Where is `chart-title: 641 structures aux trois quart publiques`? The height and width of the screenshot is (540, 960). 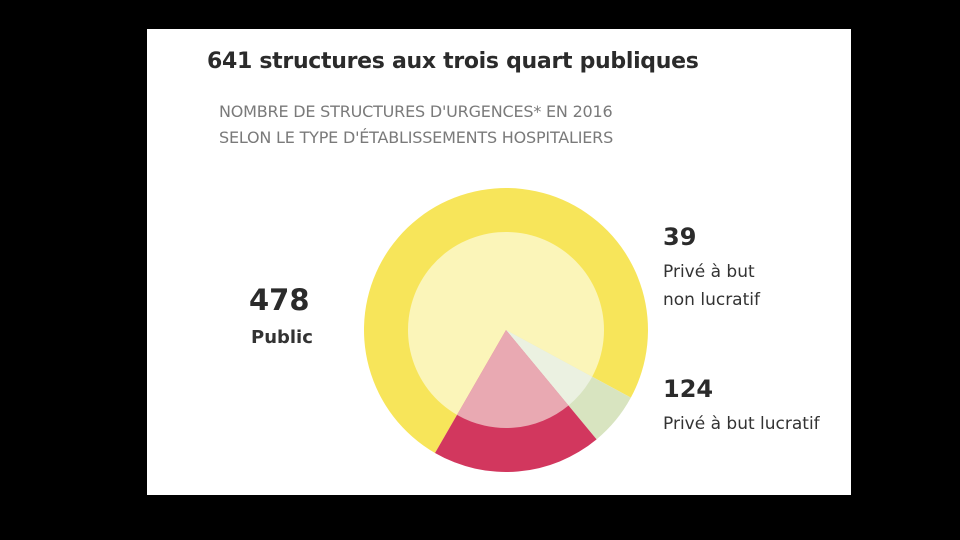 chart-title: 641 structures aux trois quart publiques is located at coordinates (453, 61).